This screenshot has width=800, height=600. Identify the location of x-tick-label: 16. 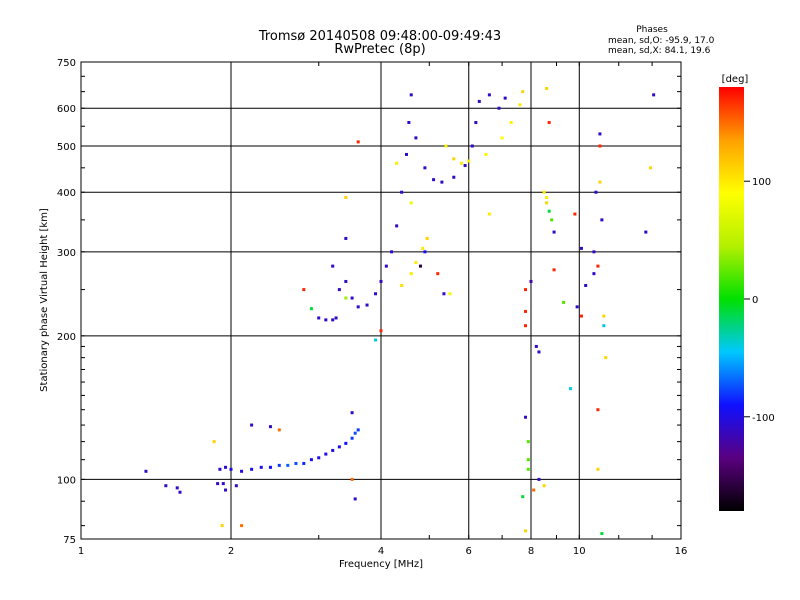
(681, 551).